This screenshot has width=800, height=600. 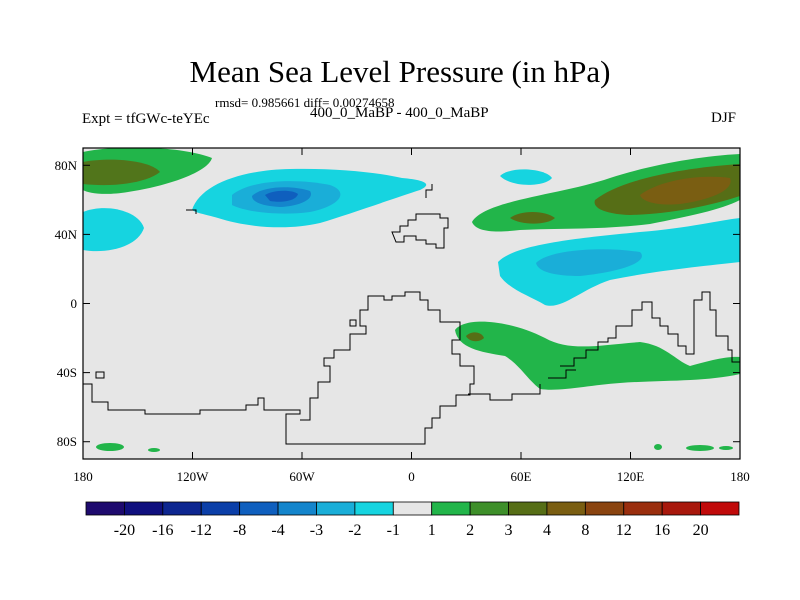 I want to click on colorbar-label: -1, so click(x=393, y=530).